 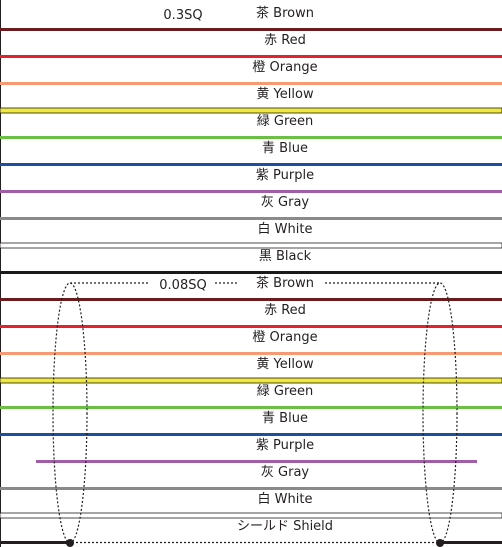 What do you see at coordinates (251, 245) in the screenshot?
I see `wire-line-white-g0` at bounding box center [251, 245].